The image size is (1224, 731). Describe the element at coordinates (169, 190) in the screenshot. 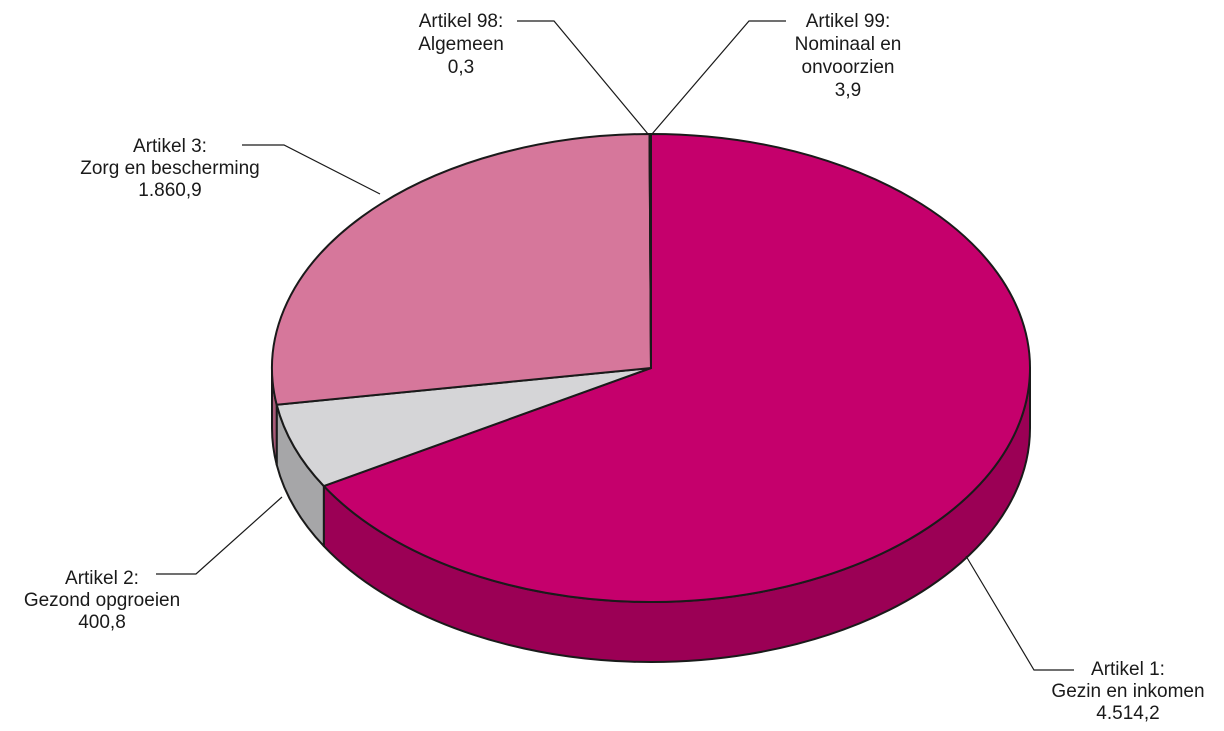

I see `slice-value-artikel-3: 1.860,9` at that location.